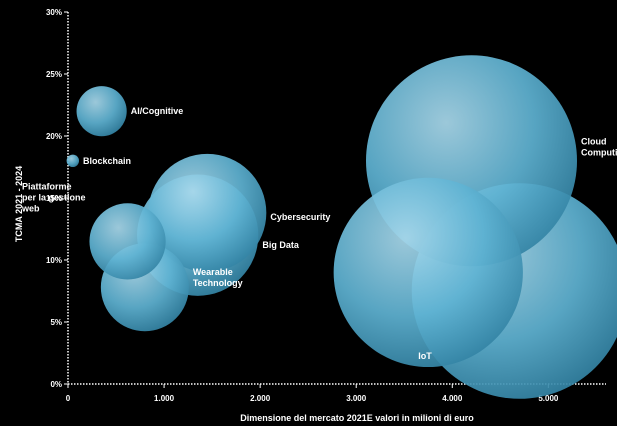  I want to click on x-tick-label: 1.000, so click(164, 398).